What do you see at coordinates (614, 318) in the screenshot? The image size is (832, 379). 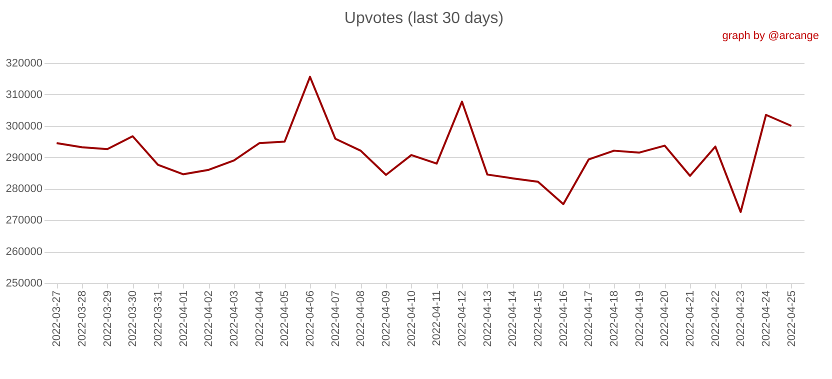 I see `x-tick-label: 2022-04-18` at bounding box center [614, 318].